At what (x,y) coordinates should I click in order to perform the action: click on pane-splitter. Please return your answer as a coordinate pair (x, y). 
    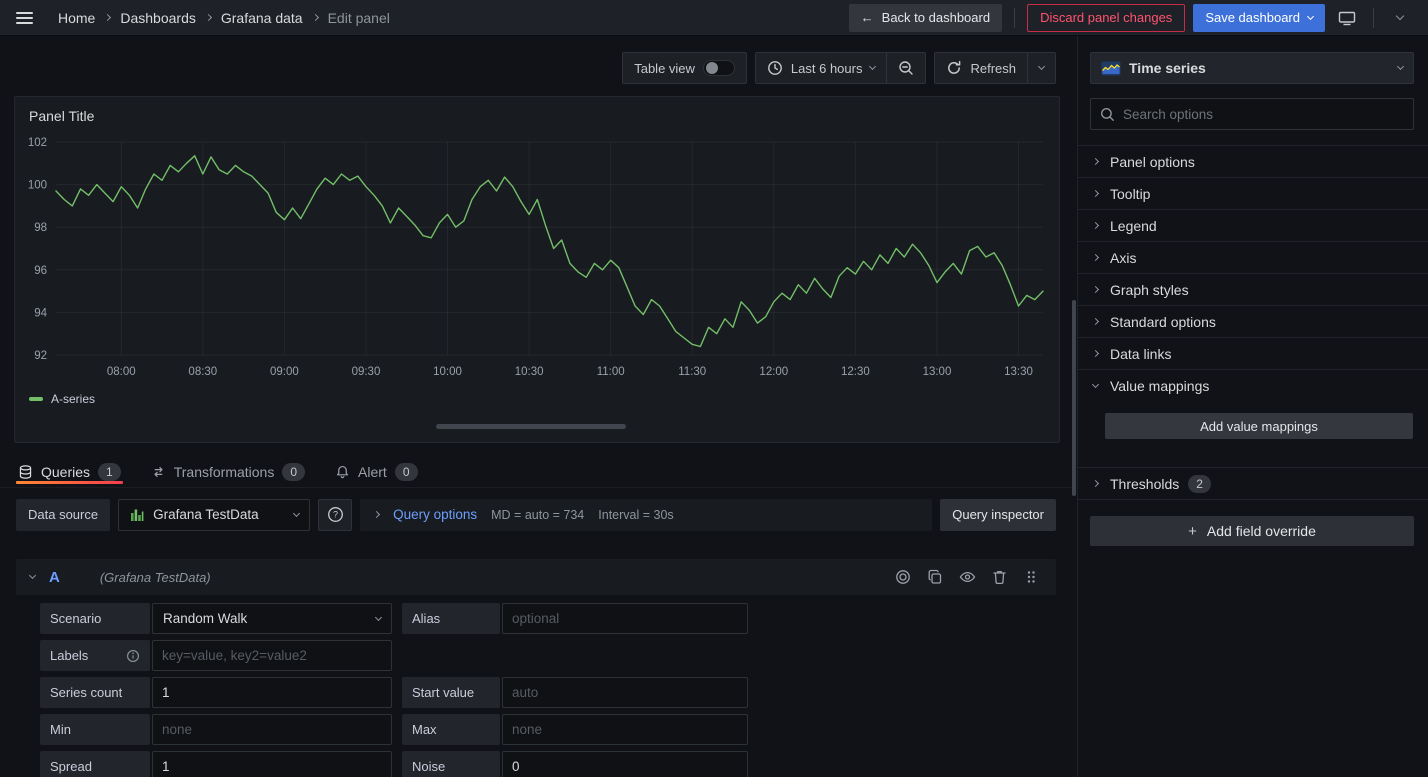
    Looking at the image, I should click on (1074, 406).